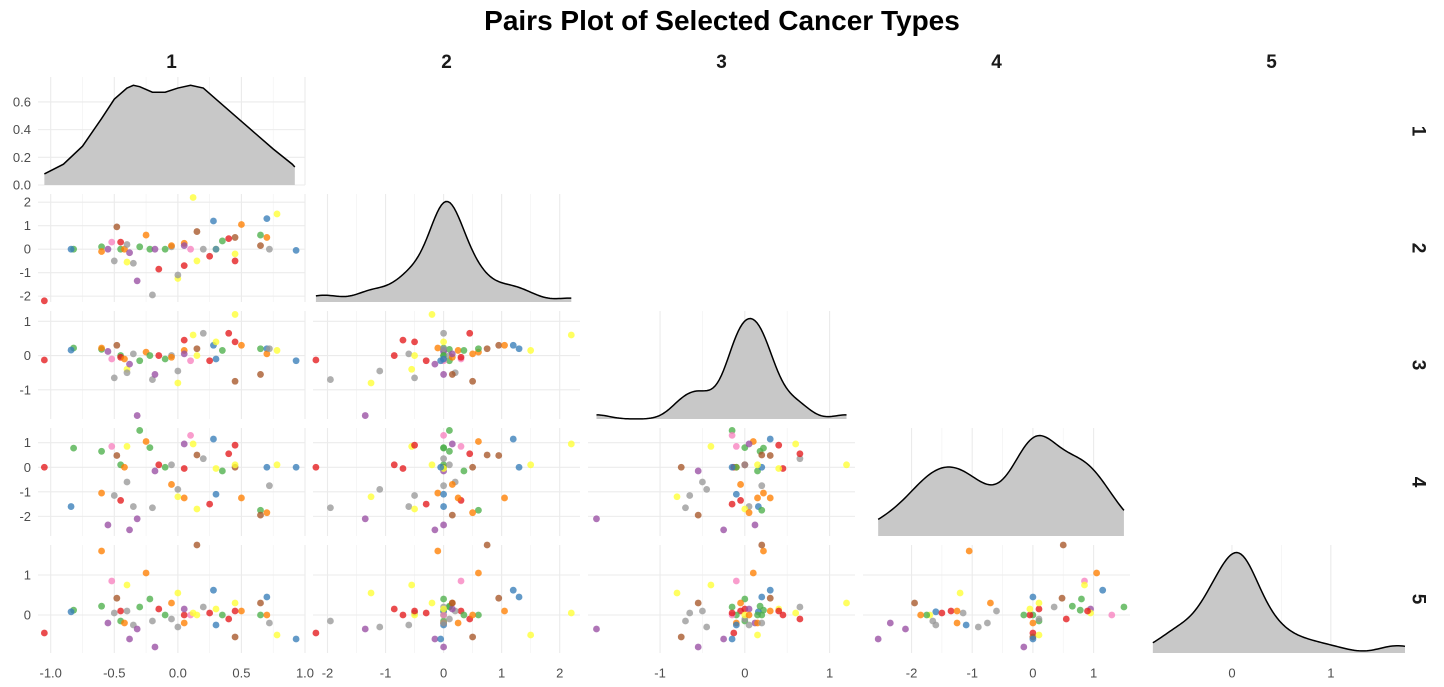  Describe the element at coordinates (501, 673) in the screenshot. I see `x-tick-label: 1` at that location.